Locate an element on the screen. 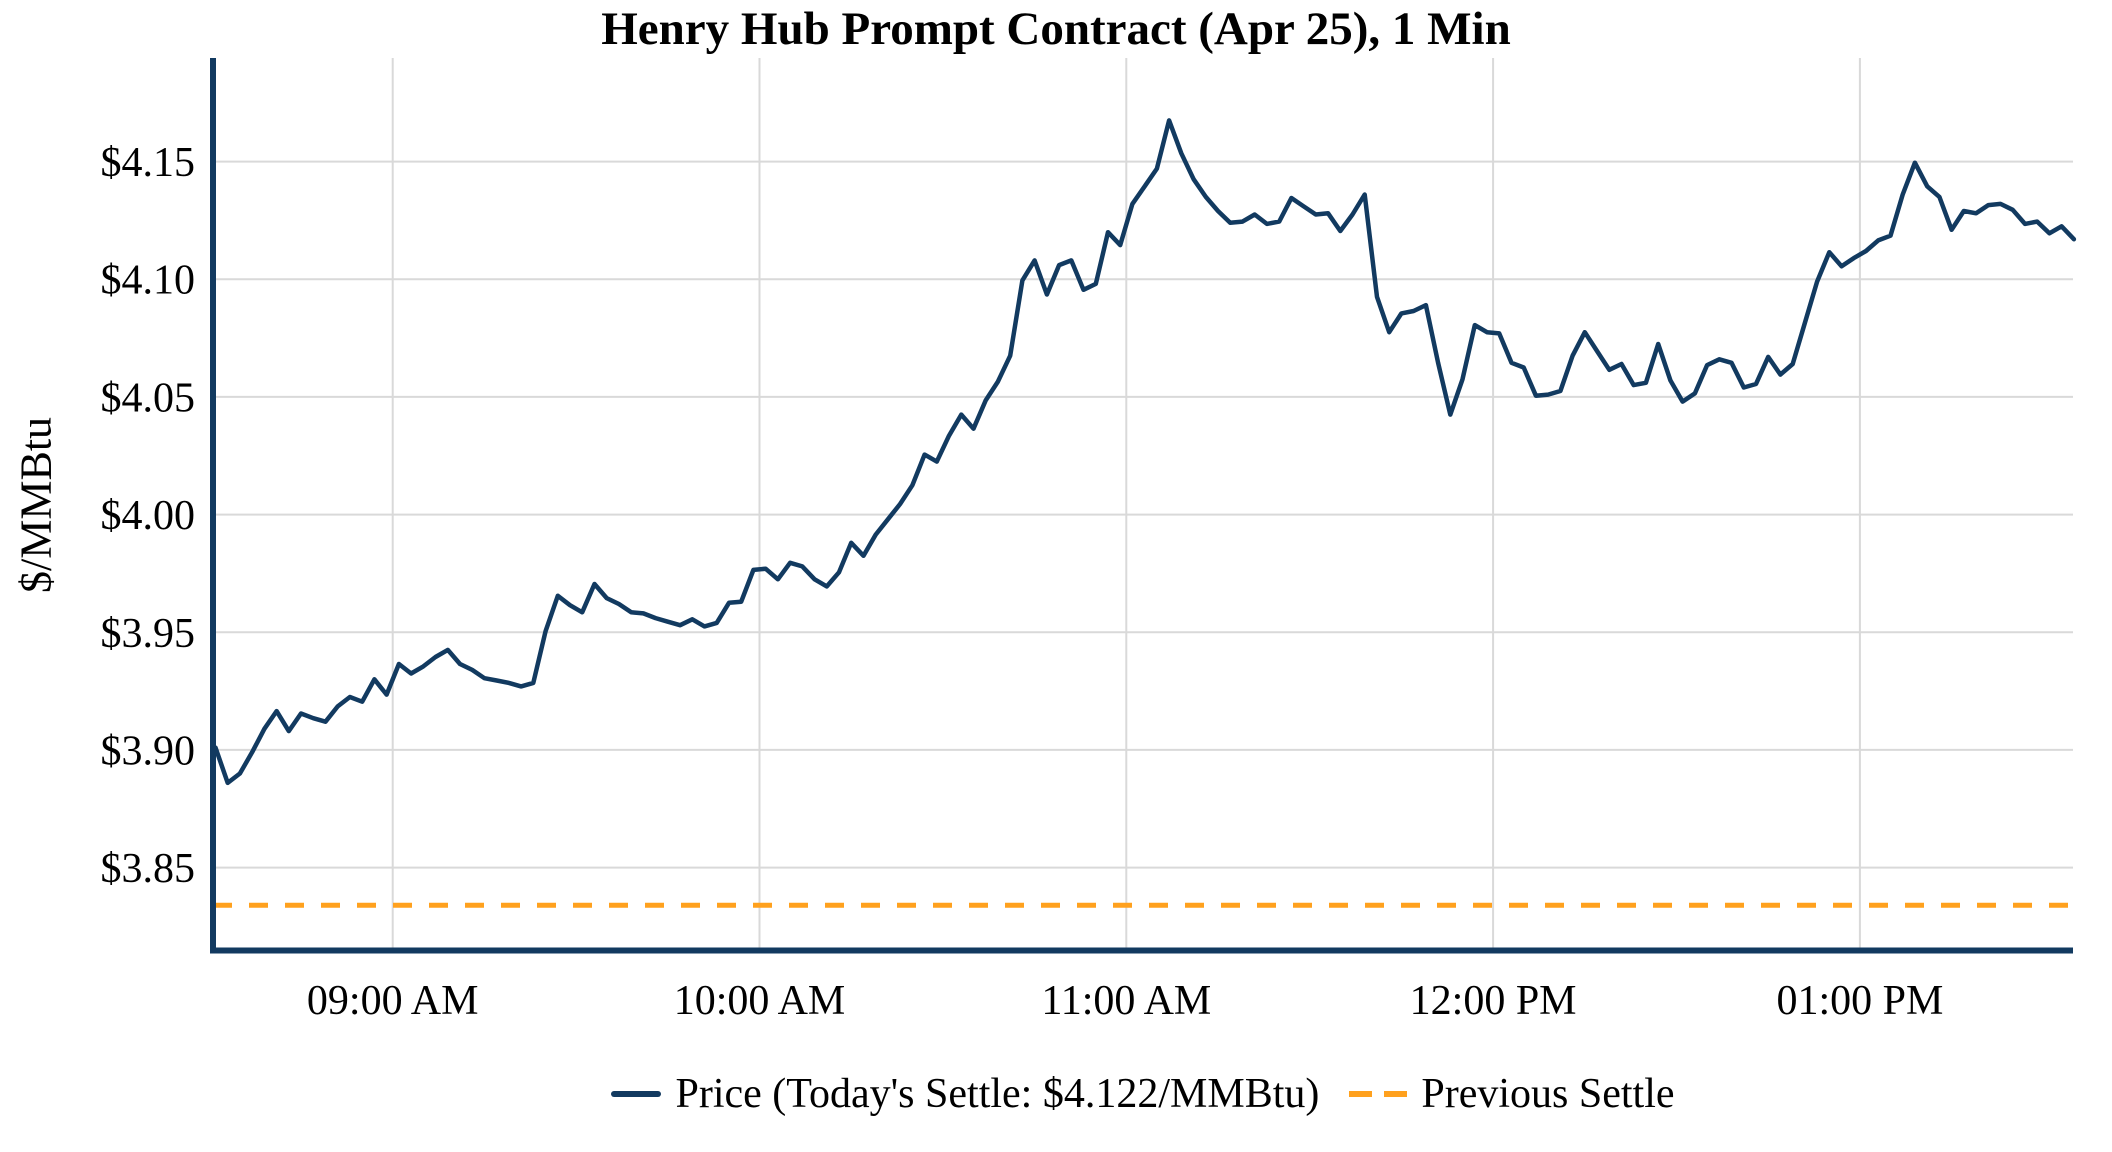  y-tick-label: $4.00 is located at coordinates (148, 516).